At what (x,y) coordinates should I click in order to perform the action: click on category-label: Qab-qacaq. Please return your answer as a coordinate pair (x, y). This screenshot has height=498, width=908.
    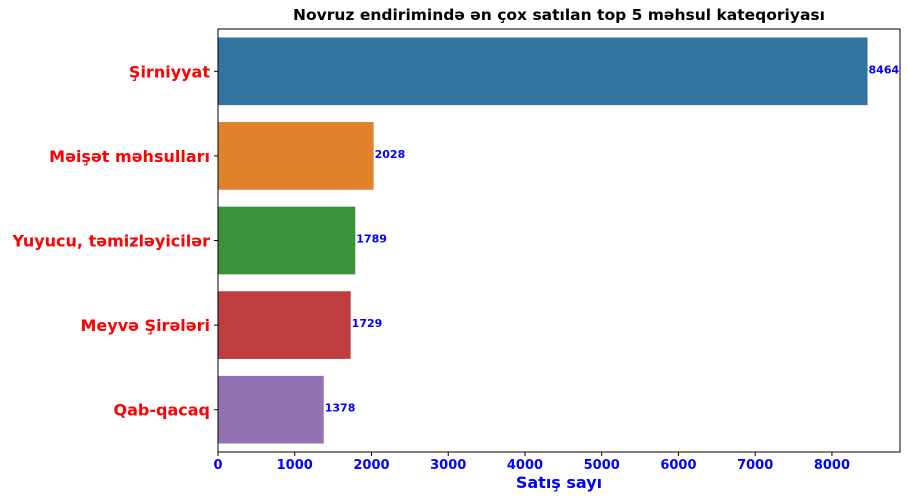
    Looking at the image, I should click on (162, 410).